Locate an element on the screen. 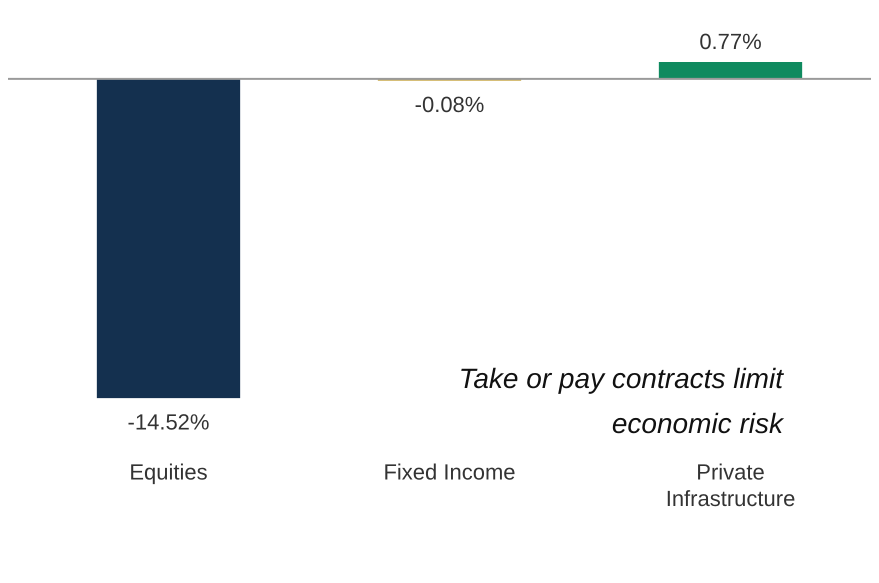 The image size is (879, 583). annotation: Take or pay contracts limit economic risk is located at coordinates (621, 401).